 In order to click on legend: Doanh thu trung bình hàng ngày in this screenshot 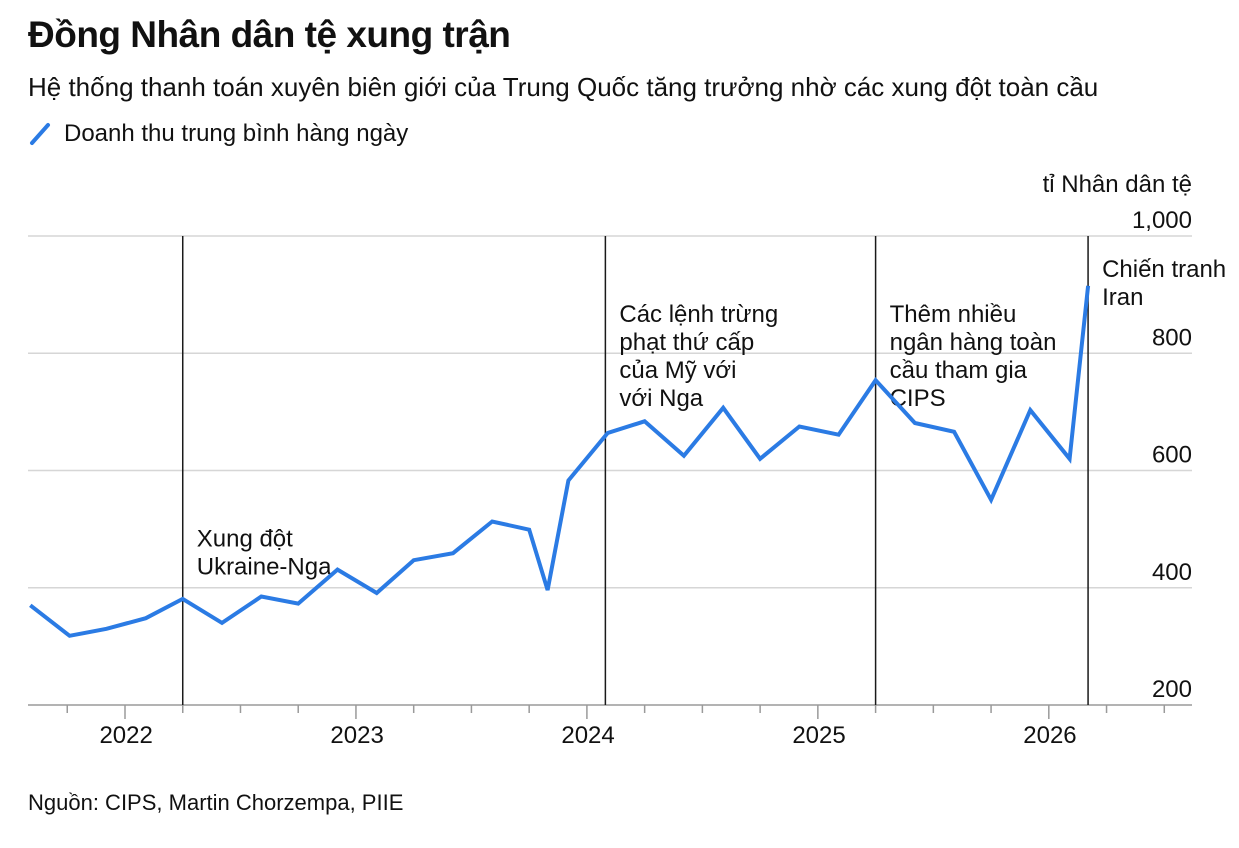, I will do `click(218, 134)`.